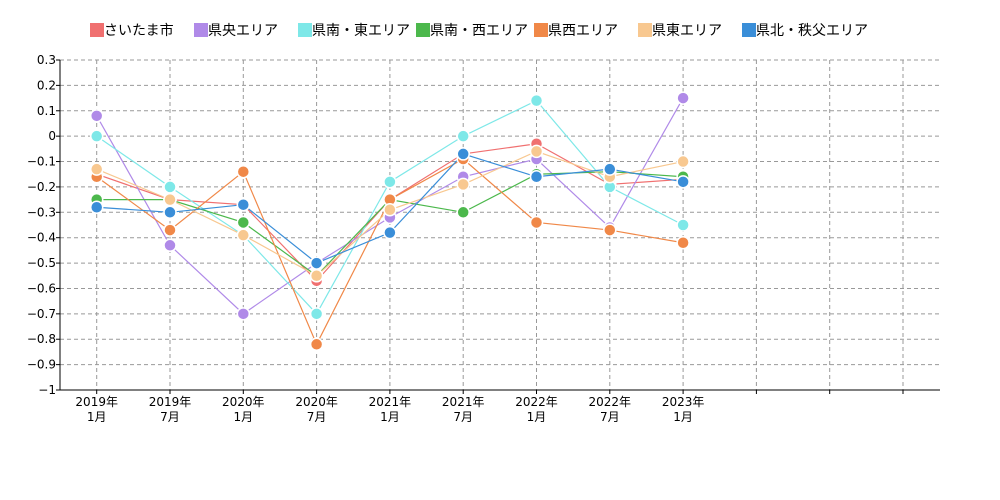 The width and height of the screenshot is (1000, 500). What do you see at coordinates (361, 31) in the screenshot?
I see `legend-label: 県南・東エリア` at bounding box center [361, 31].